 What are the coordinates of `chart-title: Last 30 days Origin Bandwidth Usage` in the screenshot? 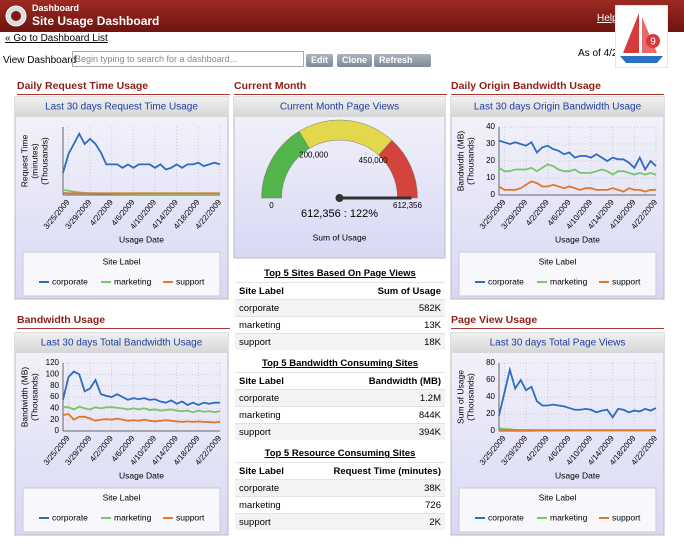 It's located at (558, 107).